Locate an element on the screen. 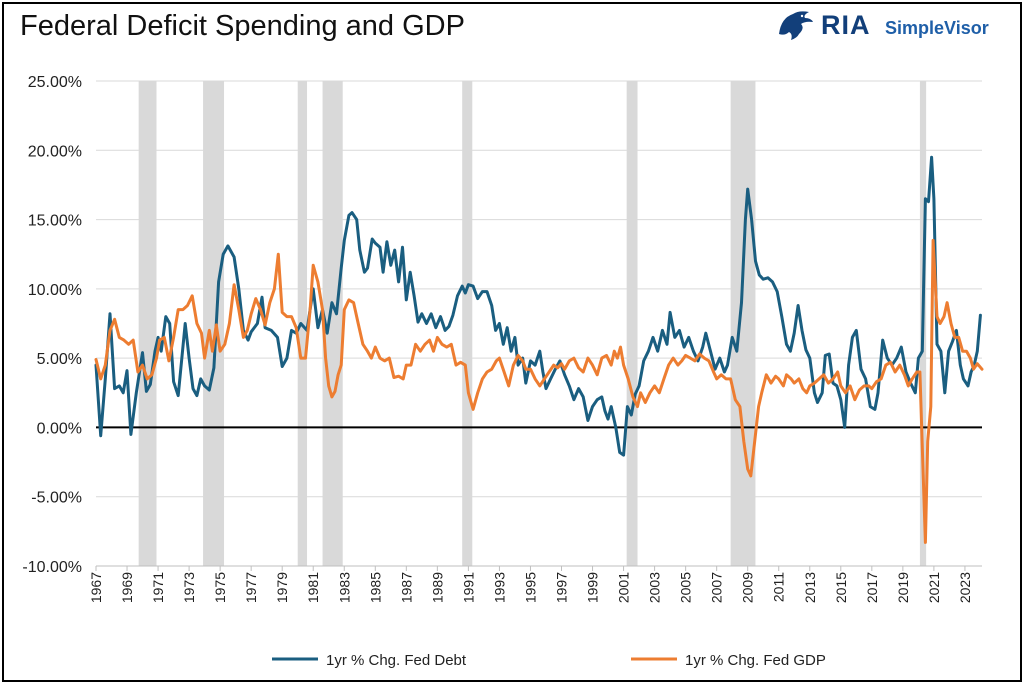 Image resolution: width=1024 pixels, height=684 pixels. x-tick-label: 2009 is located at coordinates (748, 587).